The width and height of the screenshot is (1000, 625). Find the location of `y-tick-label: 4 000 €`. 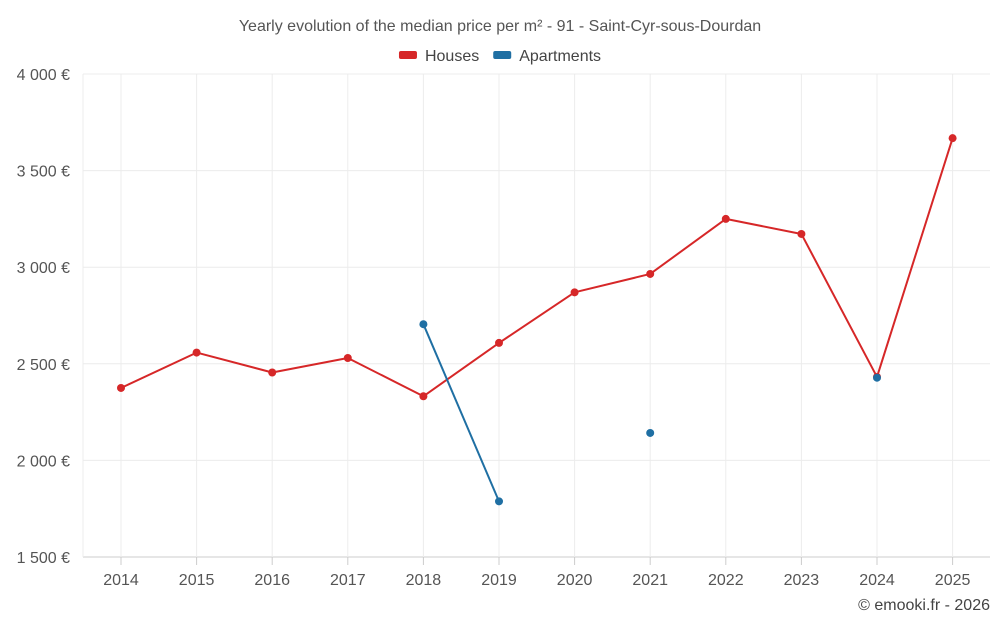

y-tick-label: 4 000 € is located at coordinates (43, 75).